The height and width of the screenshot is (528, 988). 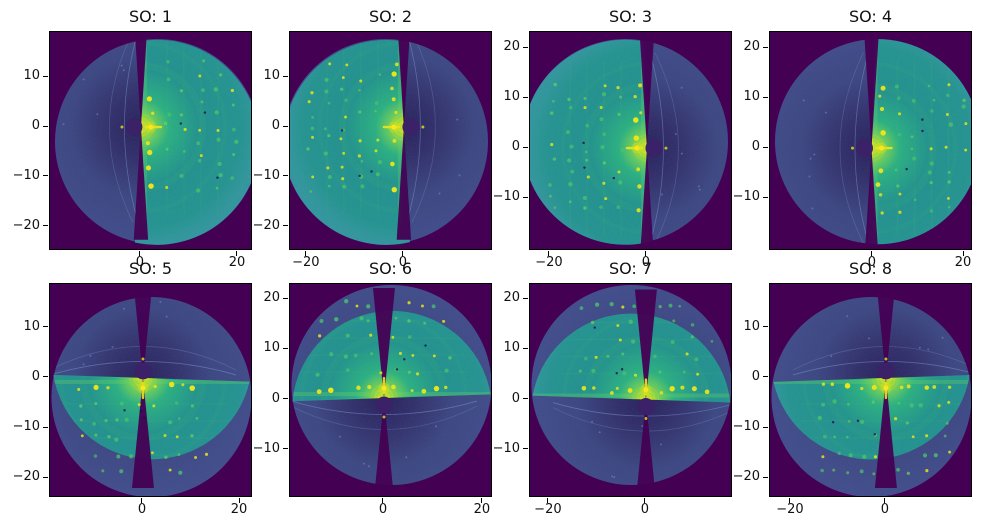 I want to click on subplot-so-3: SO: 3 20 10 0 −10 −20 0, so click(x=612, y=138).